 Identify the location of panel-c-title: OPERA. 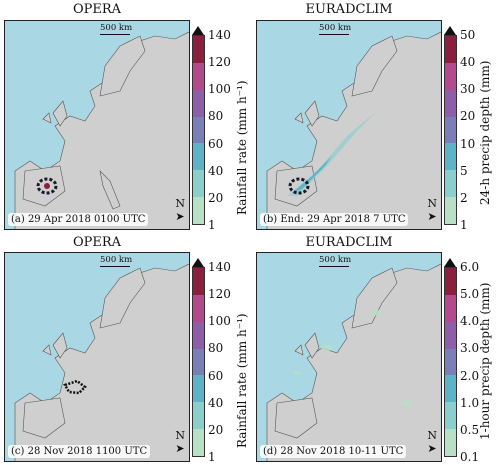
(97, 242).